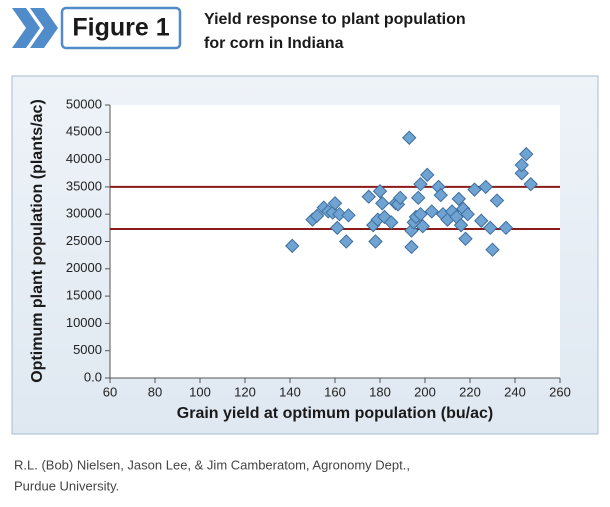  What do you see at coordinates (84, 322) in the screenshot?
I see `y-tick-label: 10000` at bounding box center [84, 322].